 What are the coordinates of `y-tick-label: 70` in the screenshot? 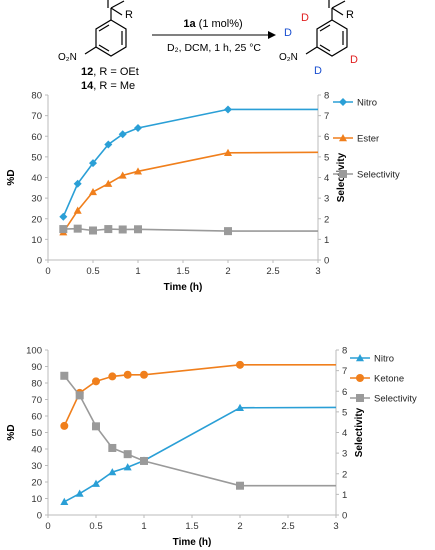 It's located at (36, 400).